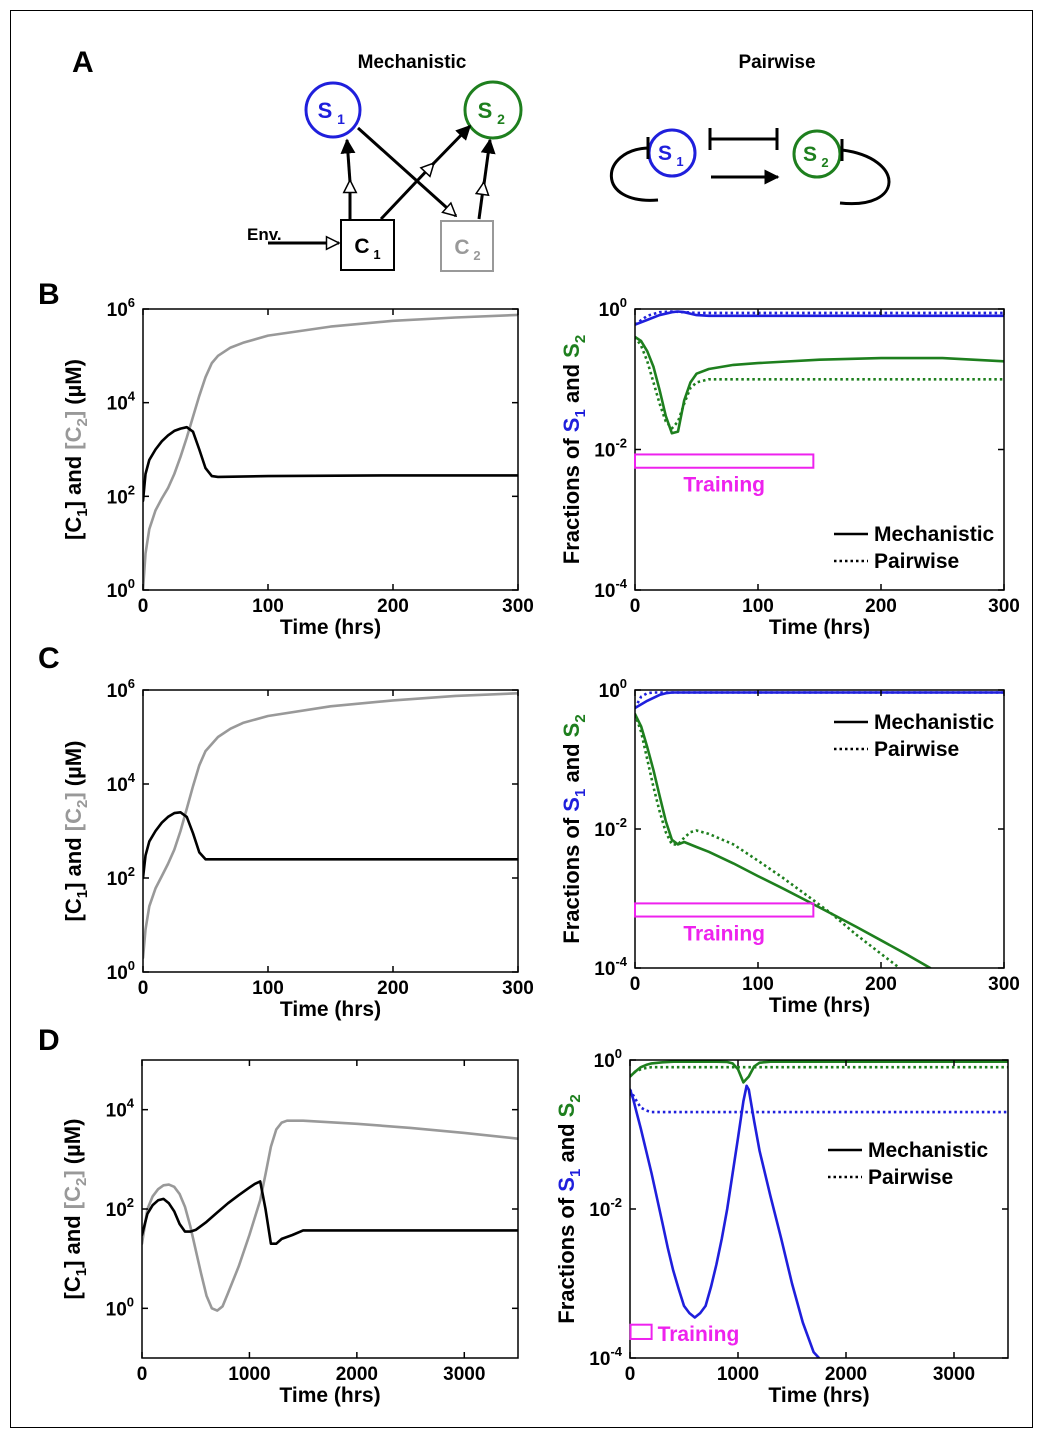  Describe the element at coordinates (131, 683) in the screenshot. I see `y-tick-exponent: 6` at that location.